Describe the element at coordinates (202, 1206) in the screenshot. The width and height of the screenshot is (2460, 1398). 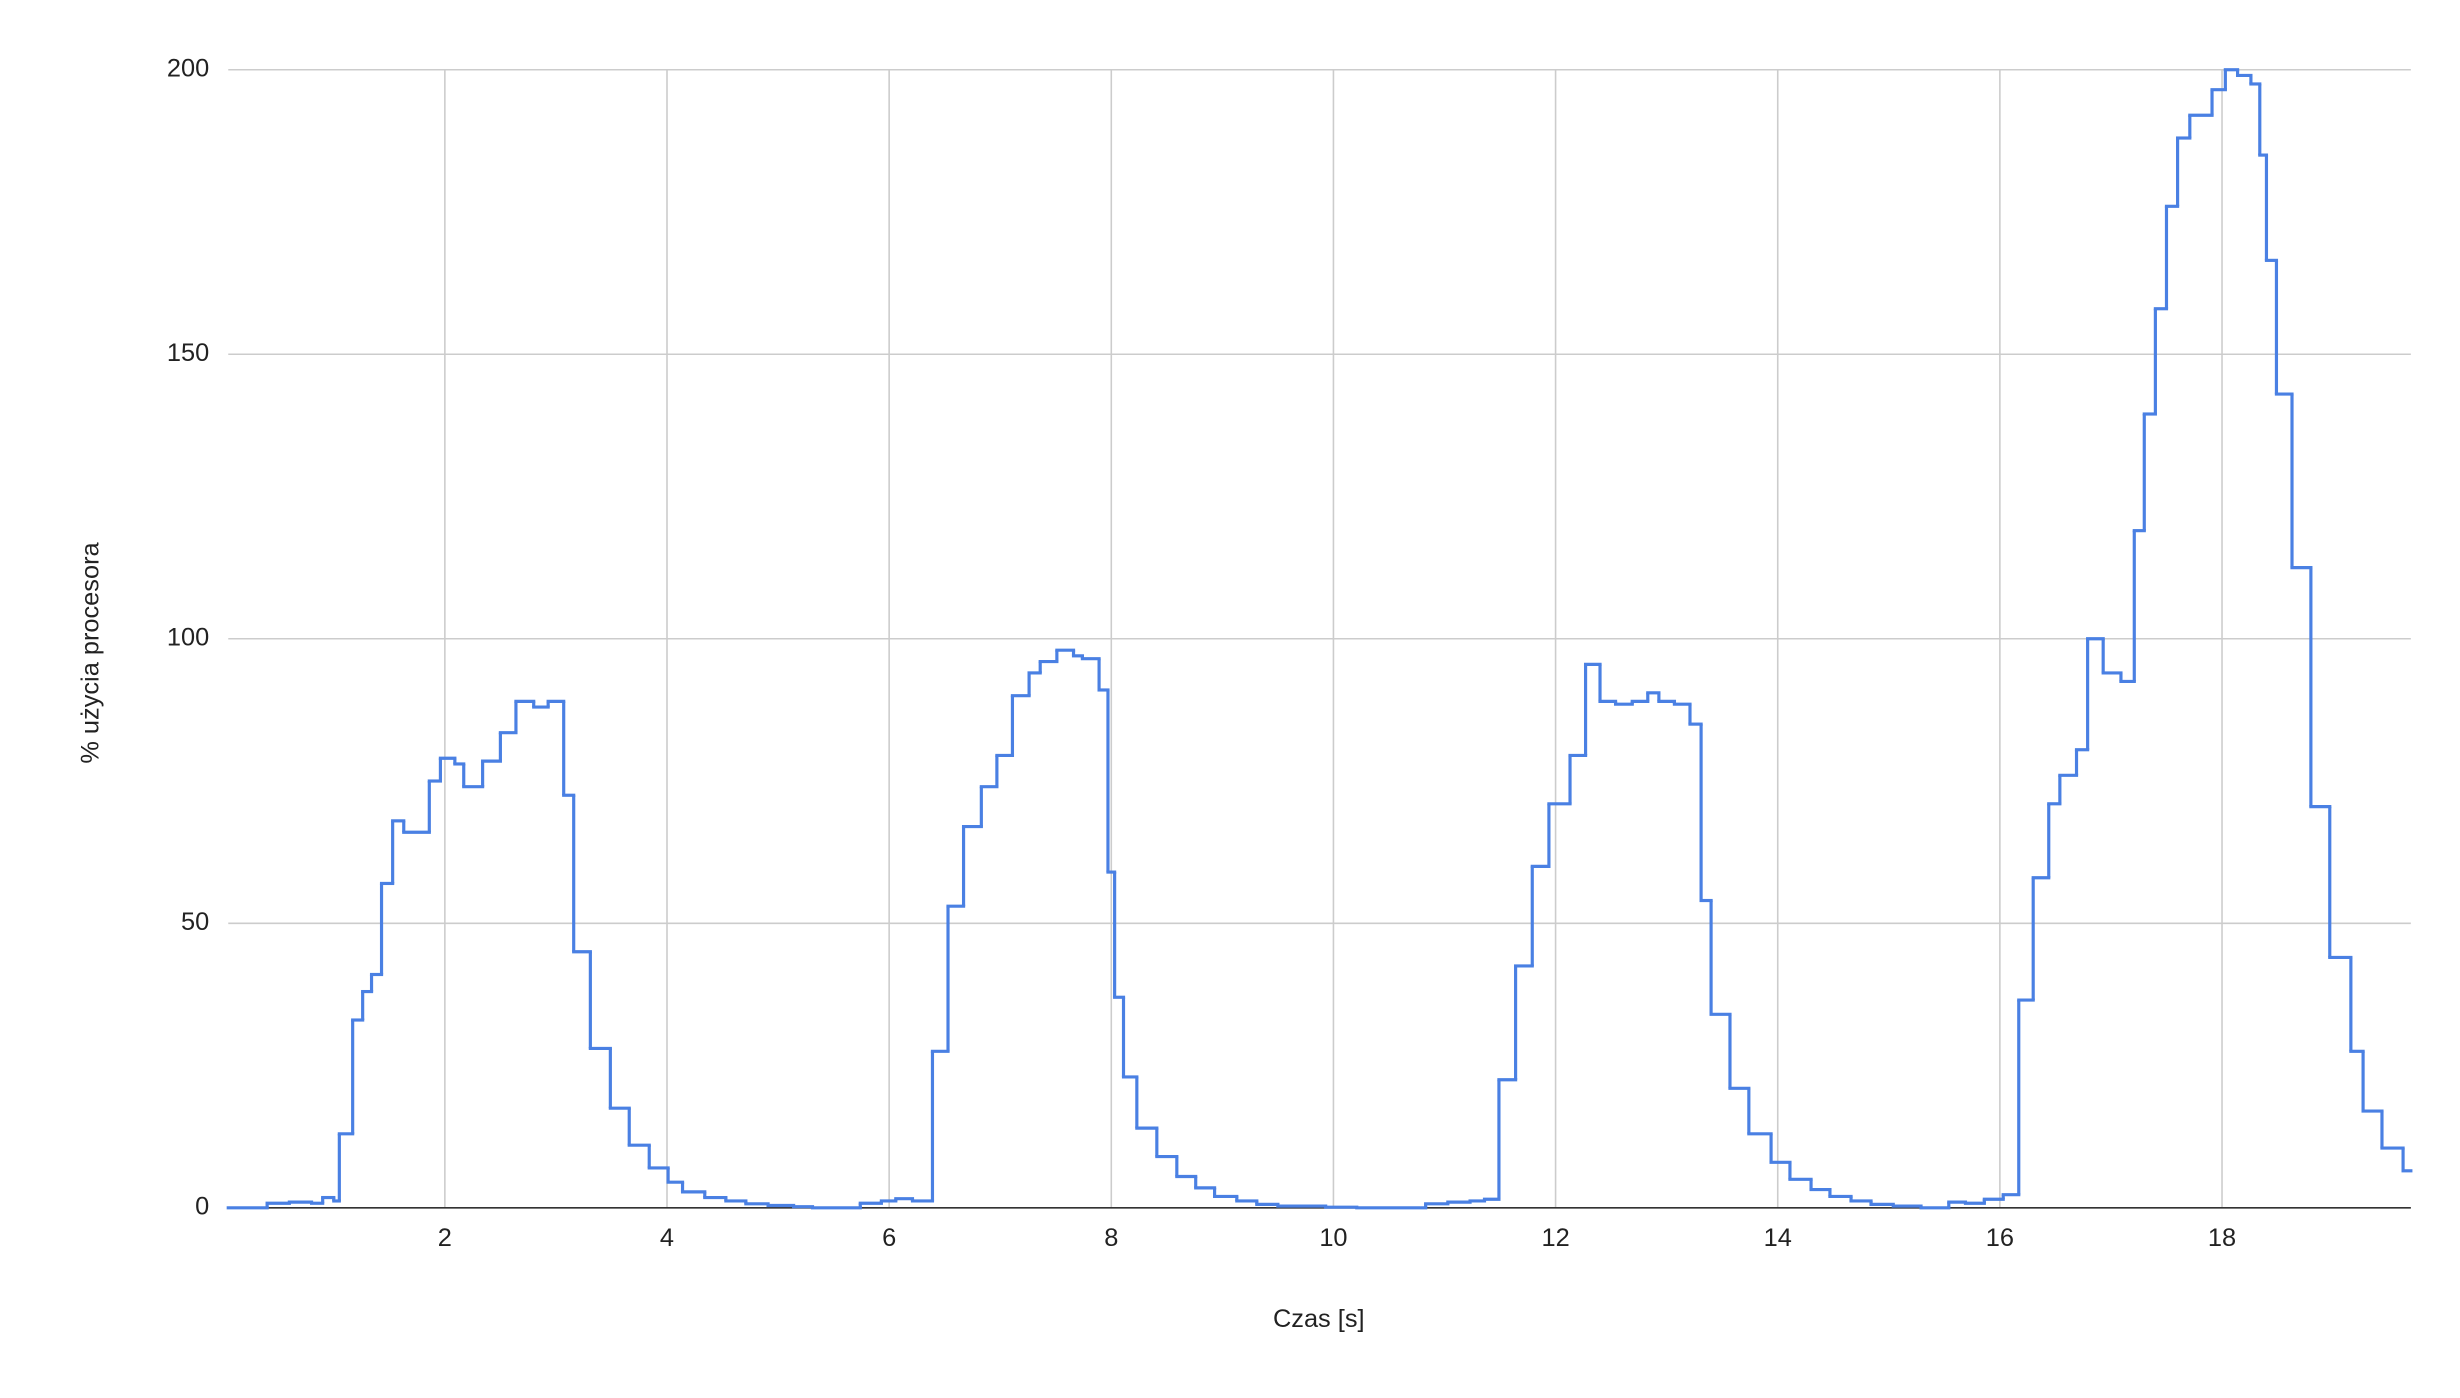
I see `y-tick-label: 0` at that location.